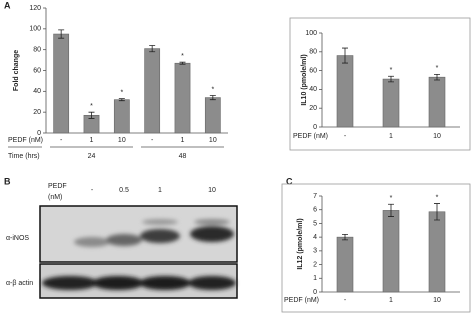 The image size is (474, 314). I want to click on y-tick-label: 6, so click(315, 210).